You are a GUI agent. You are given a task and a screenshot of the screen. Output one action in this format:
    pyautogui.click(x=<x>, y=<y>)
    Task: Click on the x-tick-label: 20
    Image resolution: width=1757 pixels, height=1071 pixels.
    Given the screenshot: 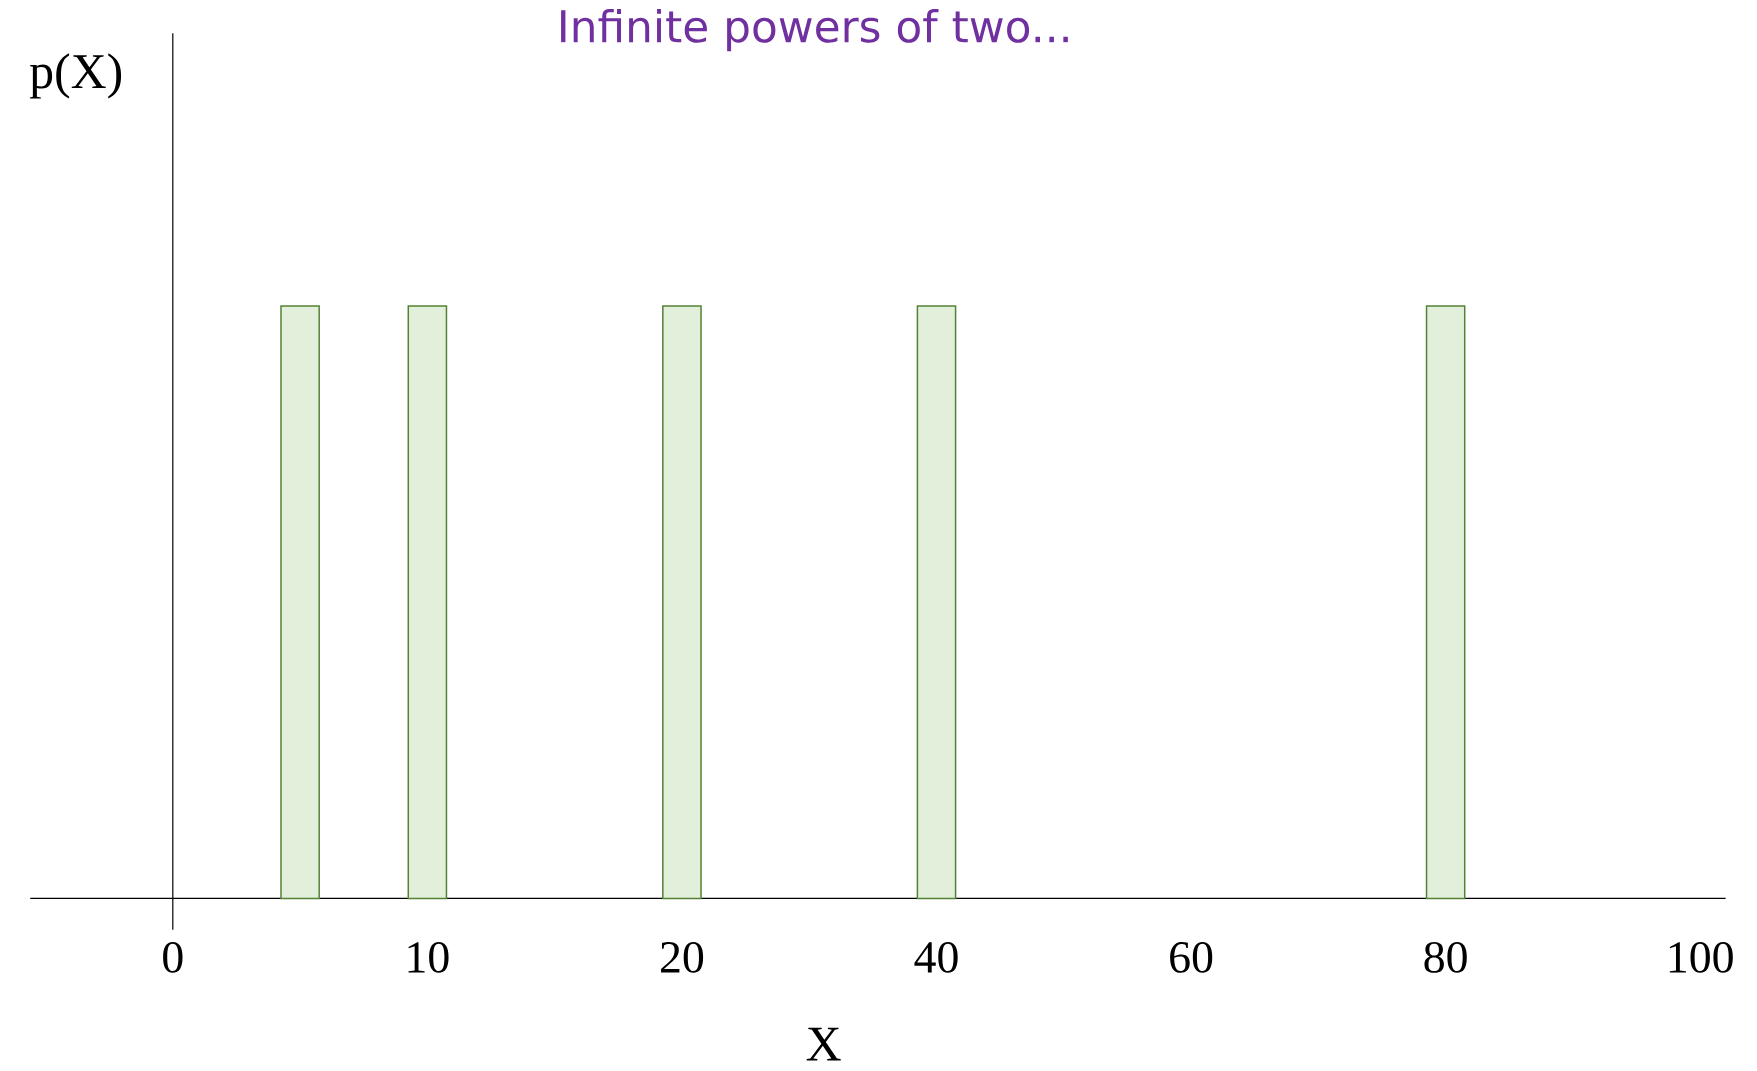 What is the action you would take?
    pyautogui.click(x=682, y=957)
    